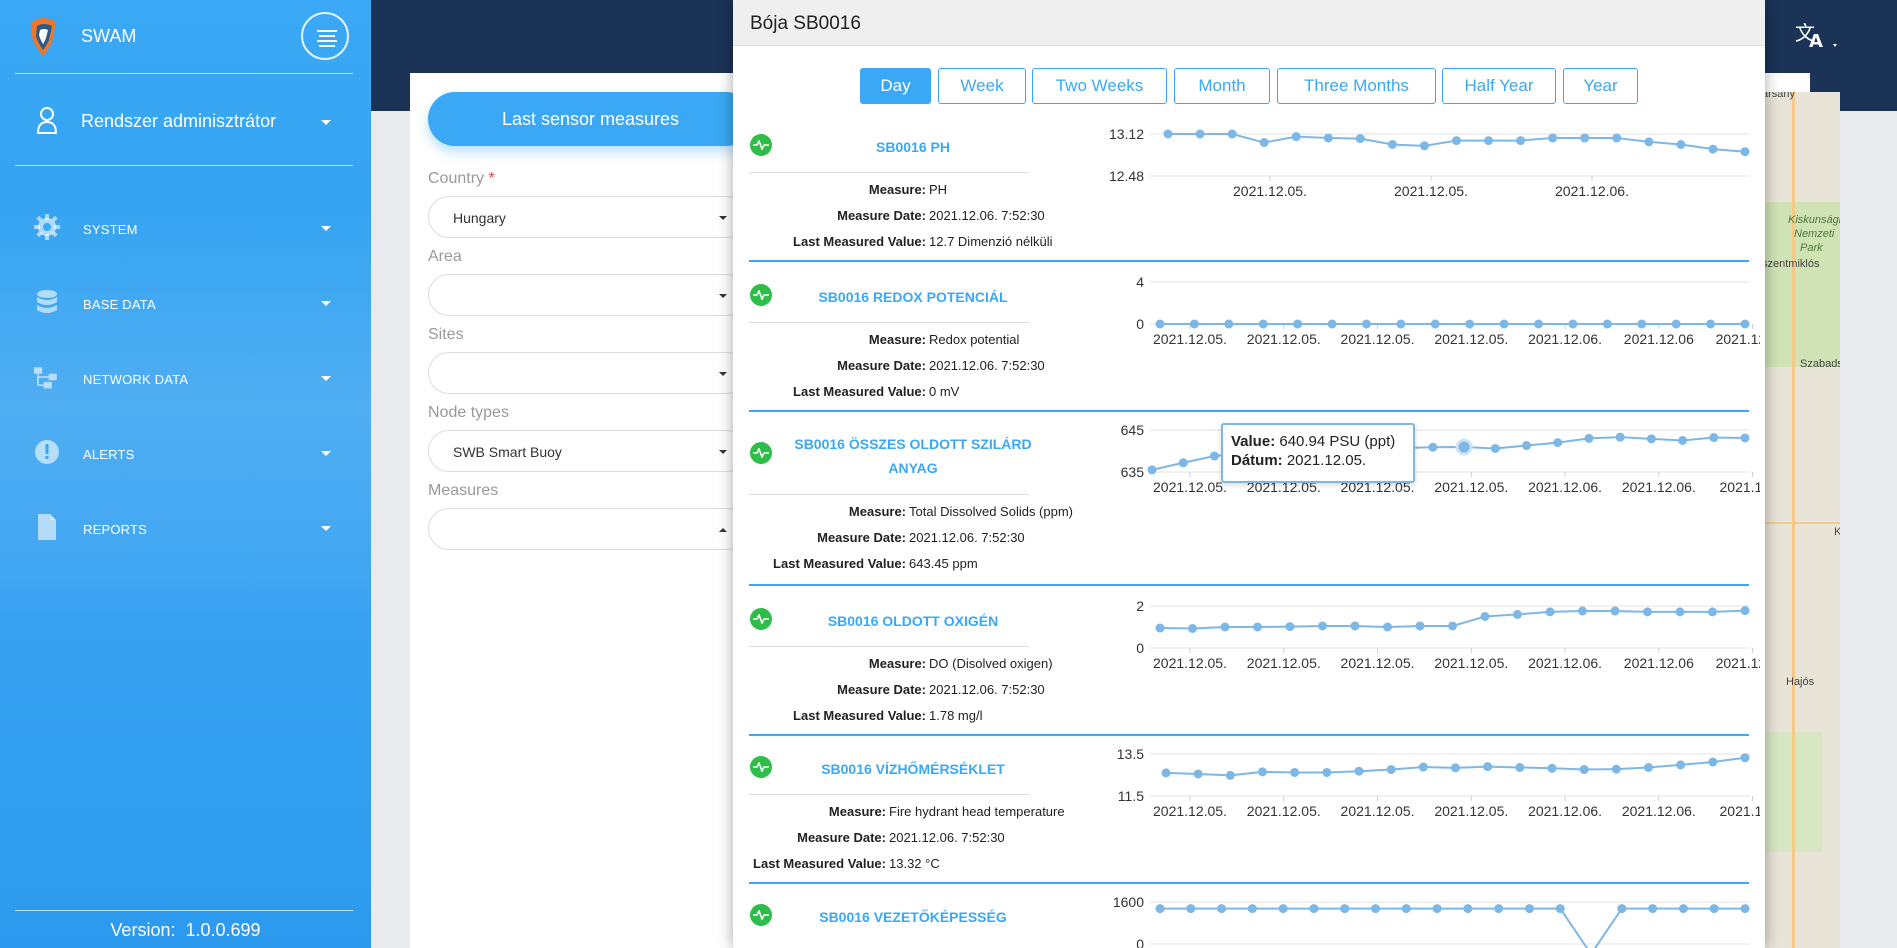 Image resolution: width=1897 pixels, height=948 pixels. What do you see at coordinates (1356, 86) in the screenshot?
I see `period-three-months-button: Three Months` at bounding box center [1356, 86].